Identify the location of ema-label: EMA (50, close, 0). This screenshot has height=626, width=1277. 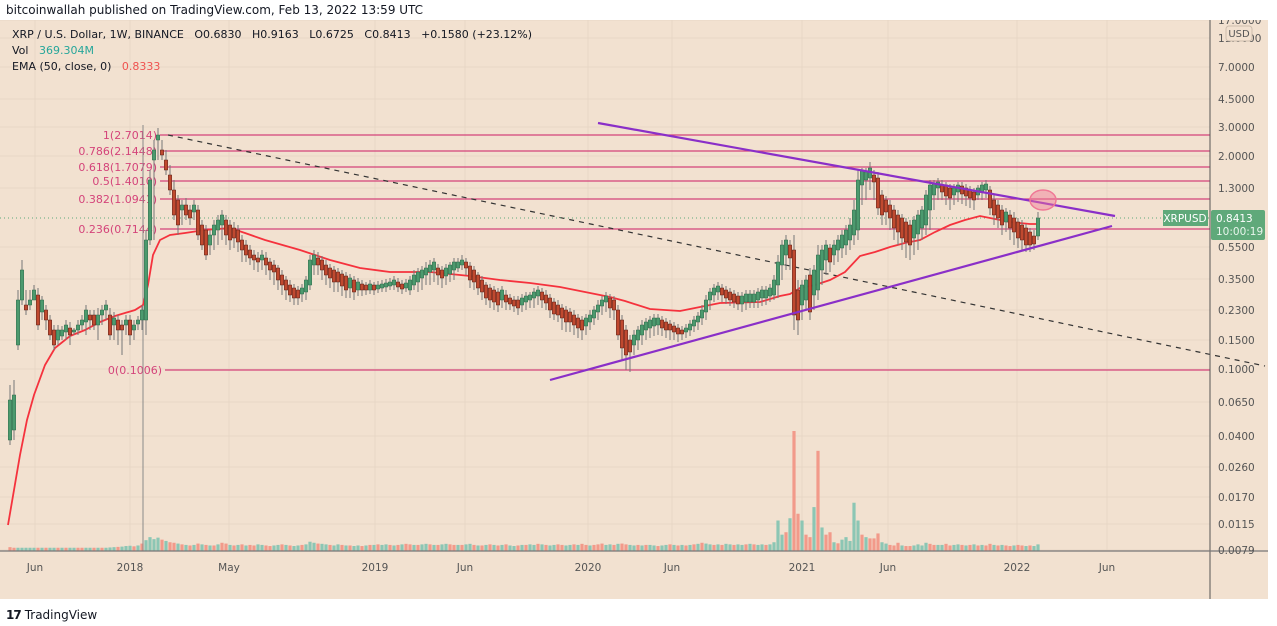
(62, 66).